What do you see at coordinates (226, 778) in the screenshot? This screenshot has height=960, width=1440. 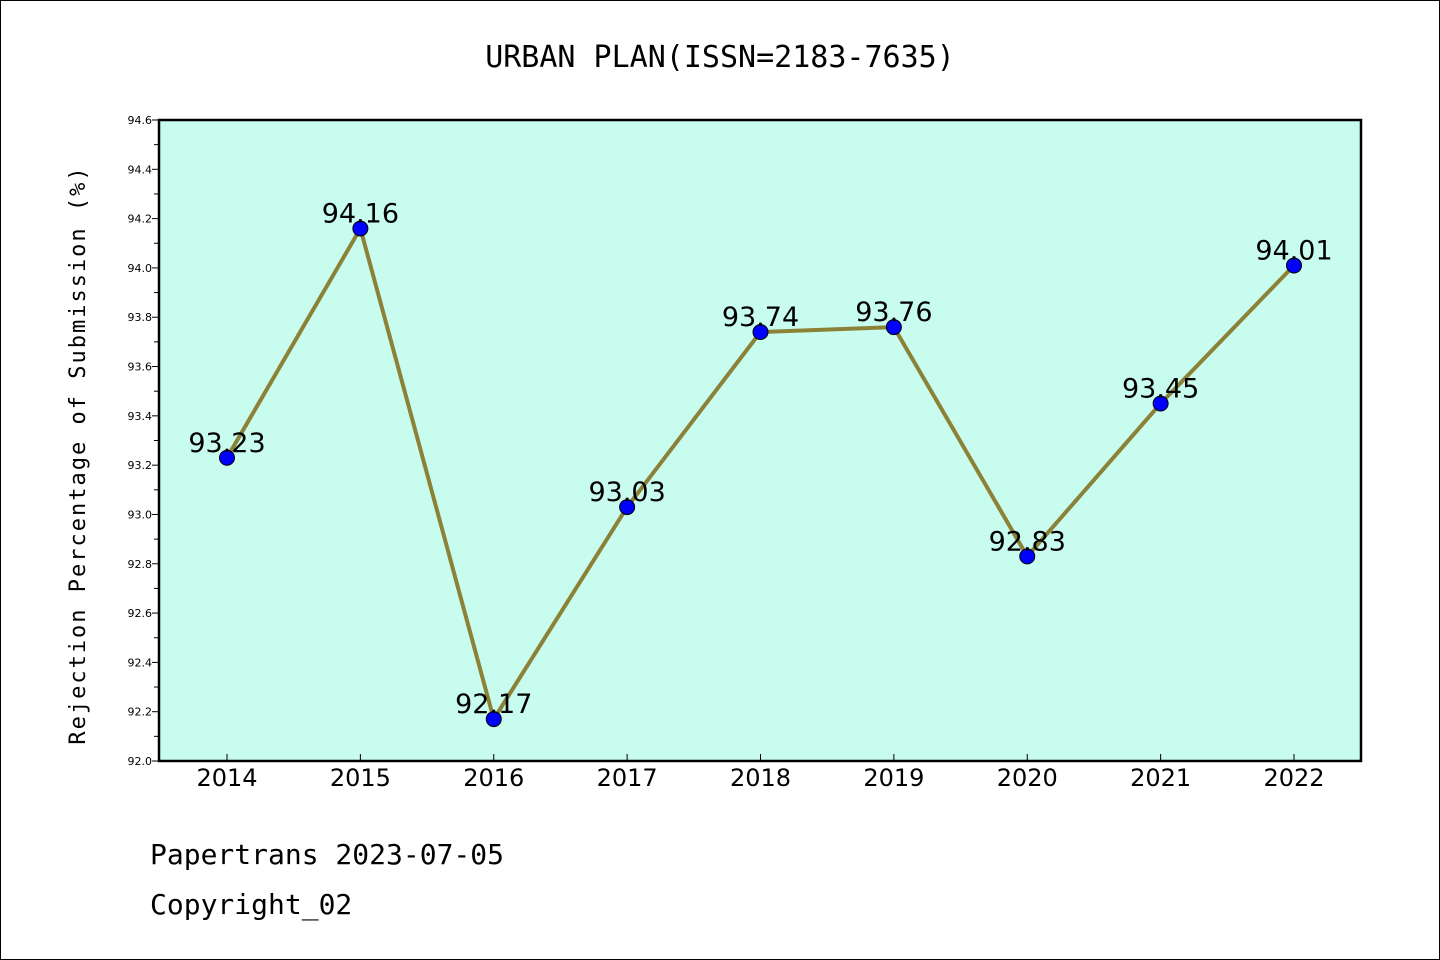 I see `x-tick-label: 2014` at bounding box center [226, 778].